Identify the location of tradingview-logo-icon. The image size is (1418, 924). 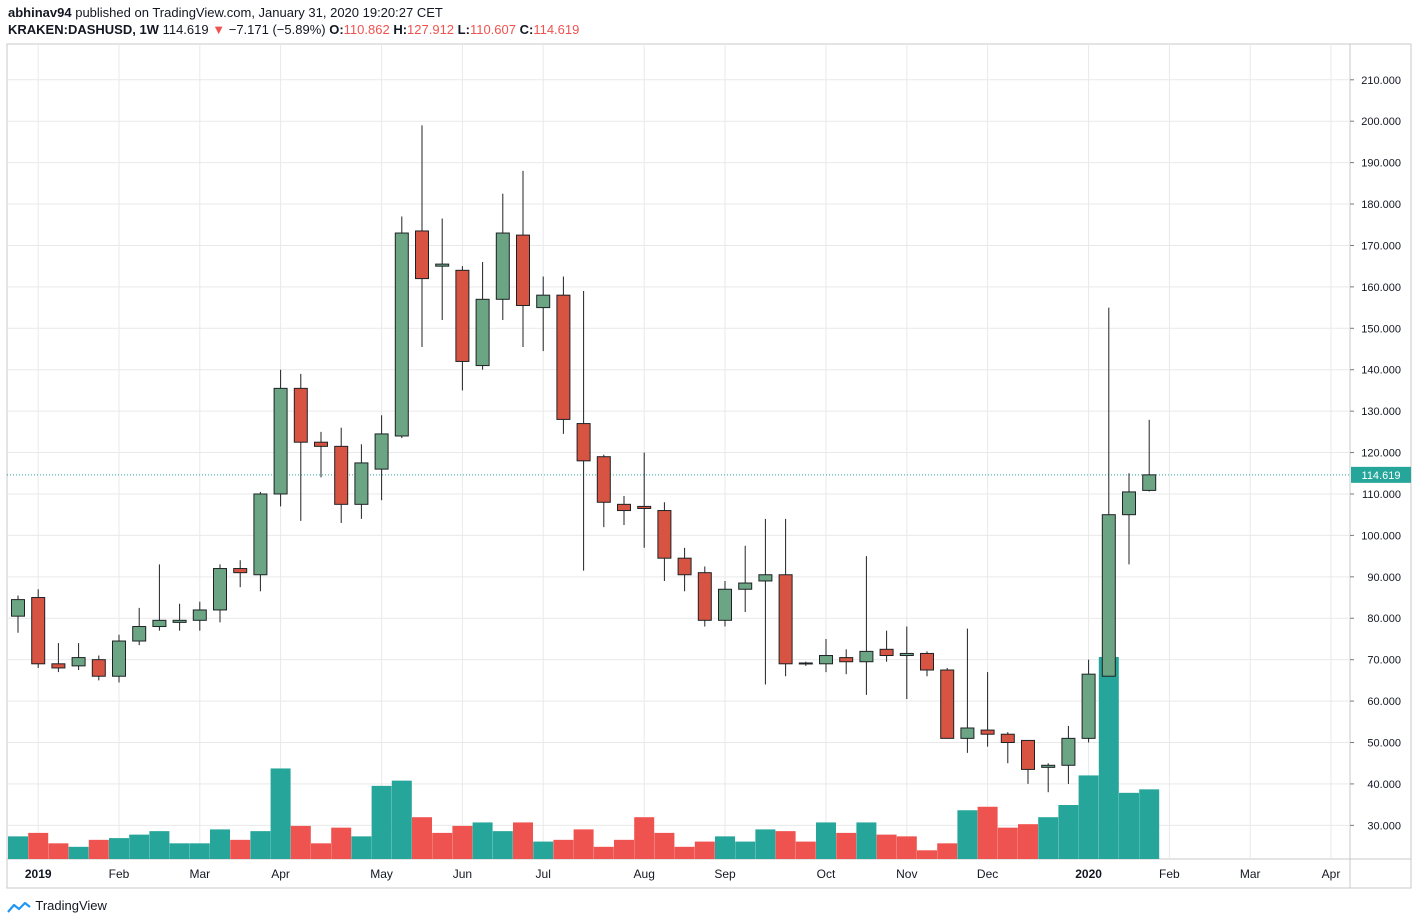
(19, 907).